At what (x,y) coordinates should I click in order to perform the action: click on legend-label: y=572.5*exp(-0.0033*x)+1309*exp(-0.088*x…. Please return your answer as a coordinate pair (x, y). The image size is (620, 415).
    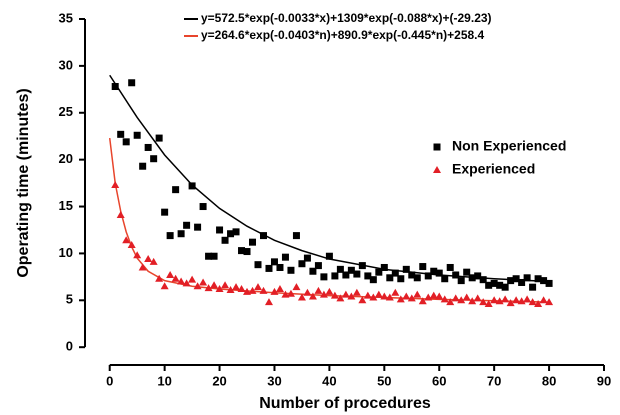
    Looking at the image, I should click on (346, 18).